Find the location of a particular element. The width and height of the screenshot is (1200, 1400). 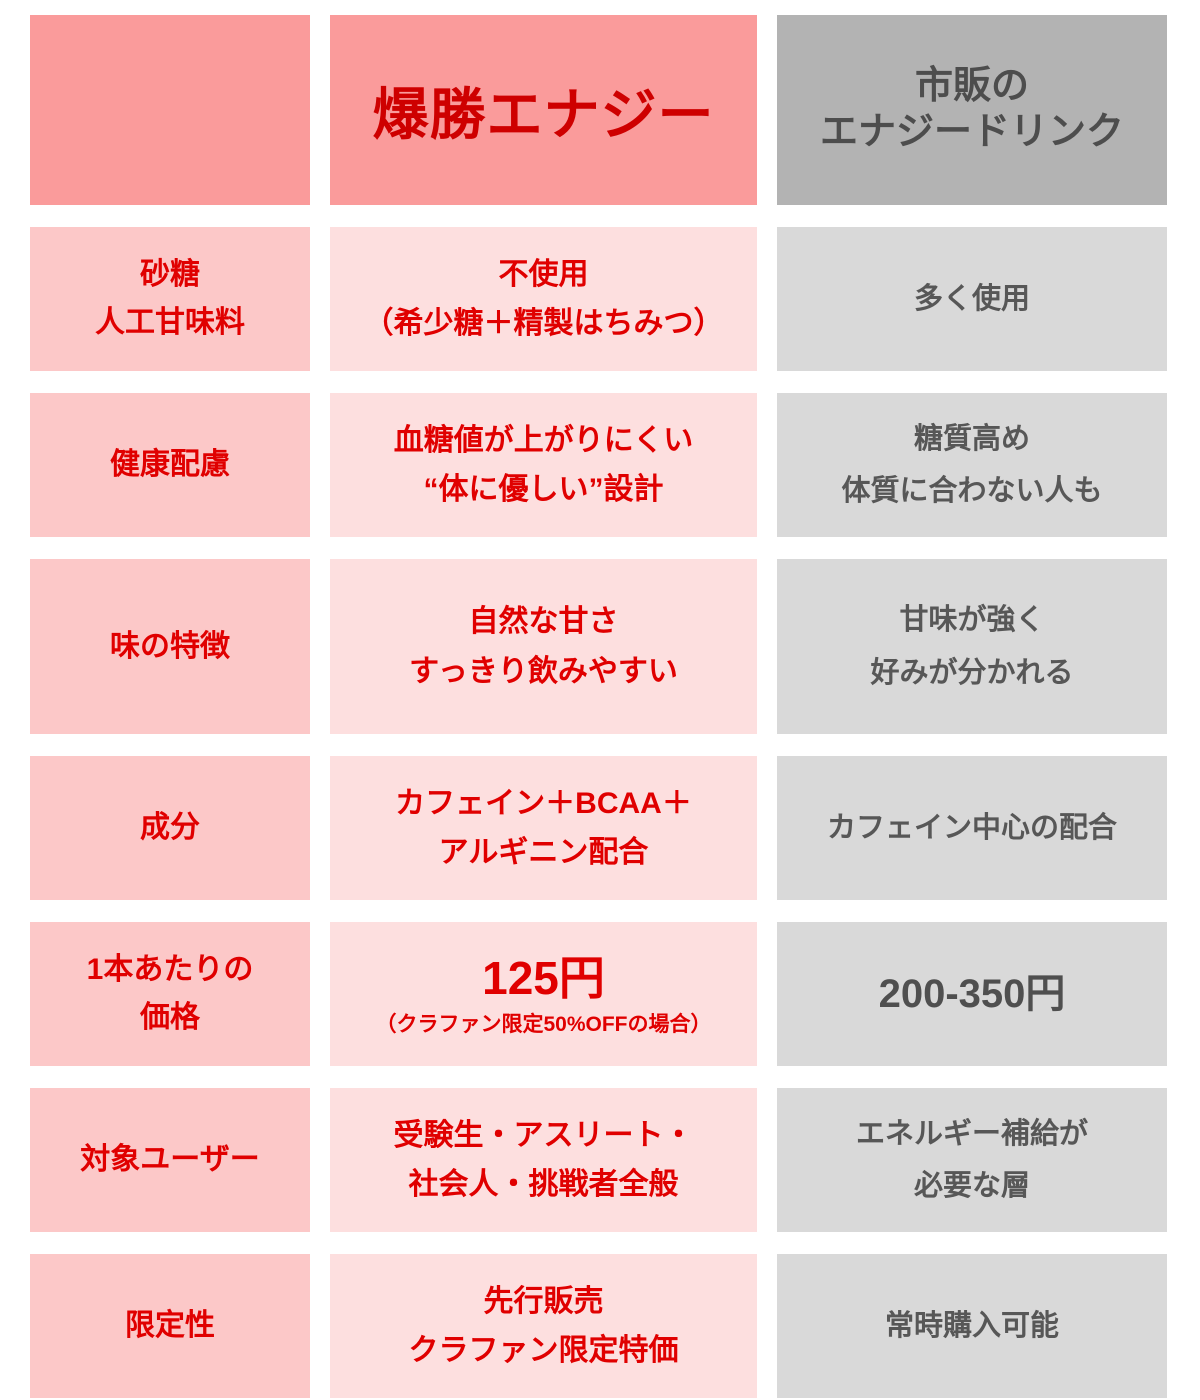

competitor-title-line: エナジードリンク is located at coordinates (971, 132).